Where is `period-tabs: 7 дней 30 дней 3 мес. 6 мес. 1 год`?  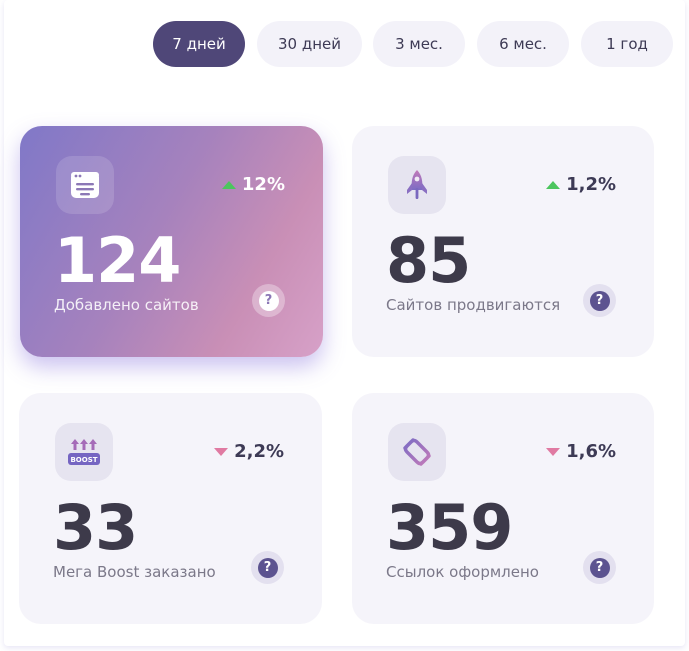 period-tabs: 7 дней 30 дней 3 мес. 6 мес. 1 год is located at coordinates (344, 44).